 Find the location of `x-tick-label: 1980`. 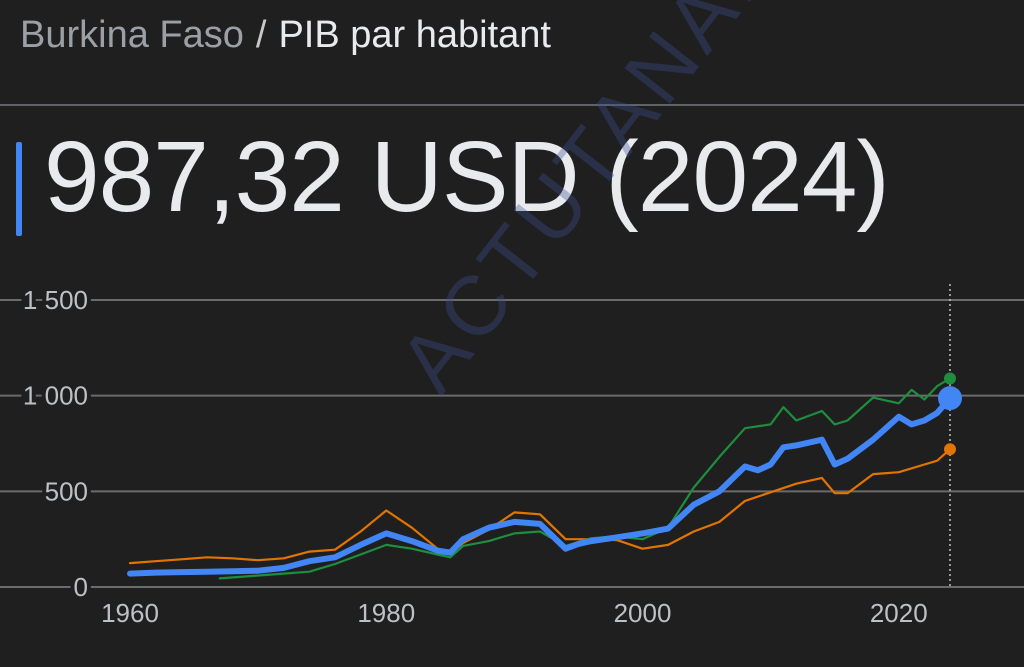

x-tick-label: 1980 is located at coordinates (386, 613).